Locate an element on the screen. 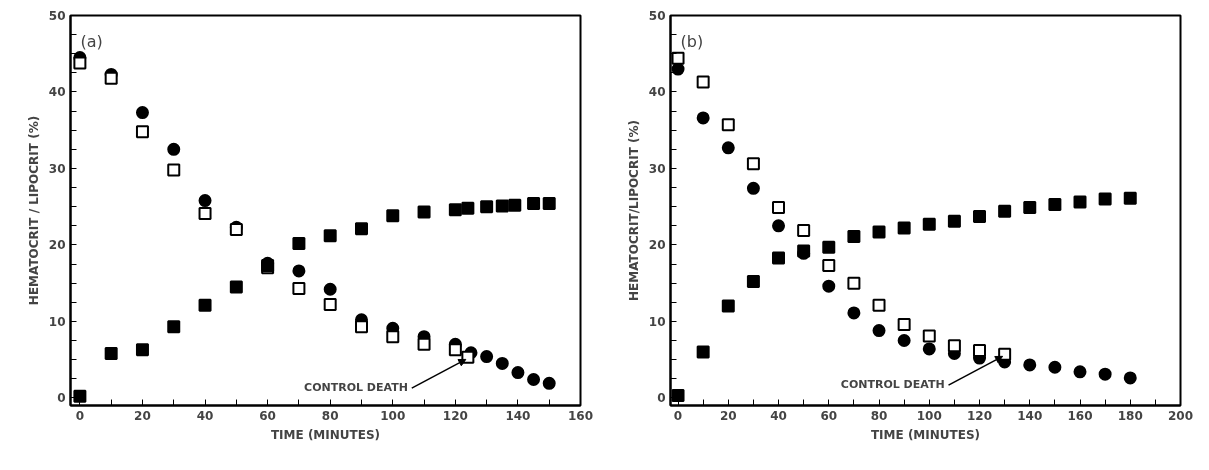  y-axis-title: HEMATOCRIT / LIPOCRIT (%) is located at coordinates (33, 210).